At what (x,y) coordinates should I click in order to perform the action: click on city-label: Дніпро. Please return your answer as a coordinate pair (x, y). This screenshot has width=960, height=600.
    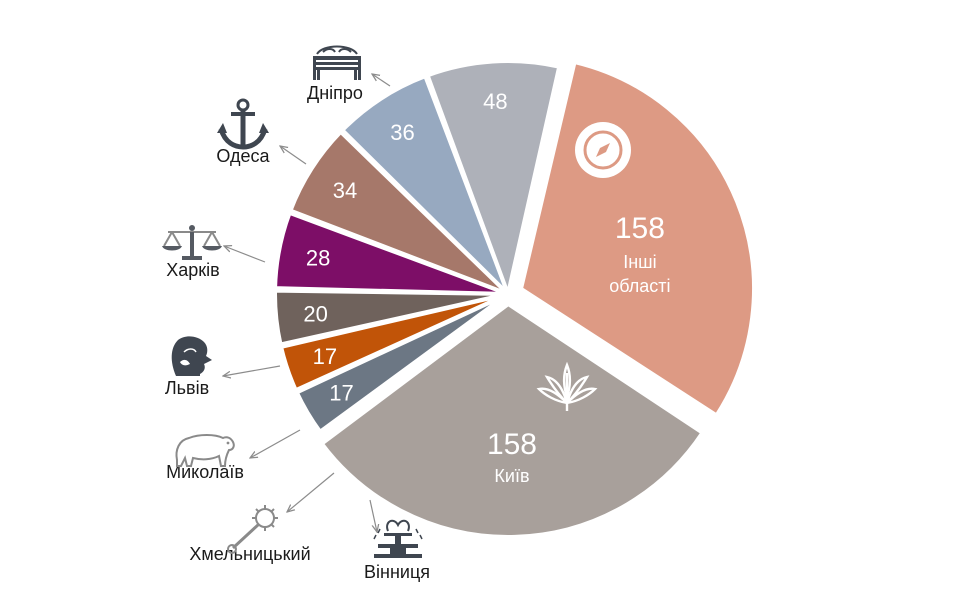
    Looking at the image, I should click on (335, 93).